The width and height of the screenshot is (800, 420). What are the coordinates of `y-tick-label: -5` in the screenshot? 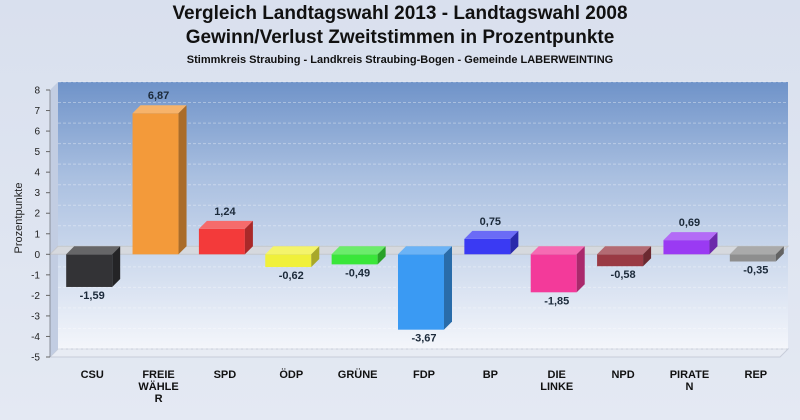 It's located at (35, 358).